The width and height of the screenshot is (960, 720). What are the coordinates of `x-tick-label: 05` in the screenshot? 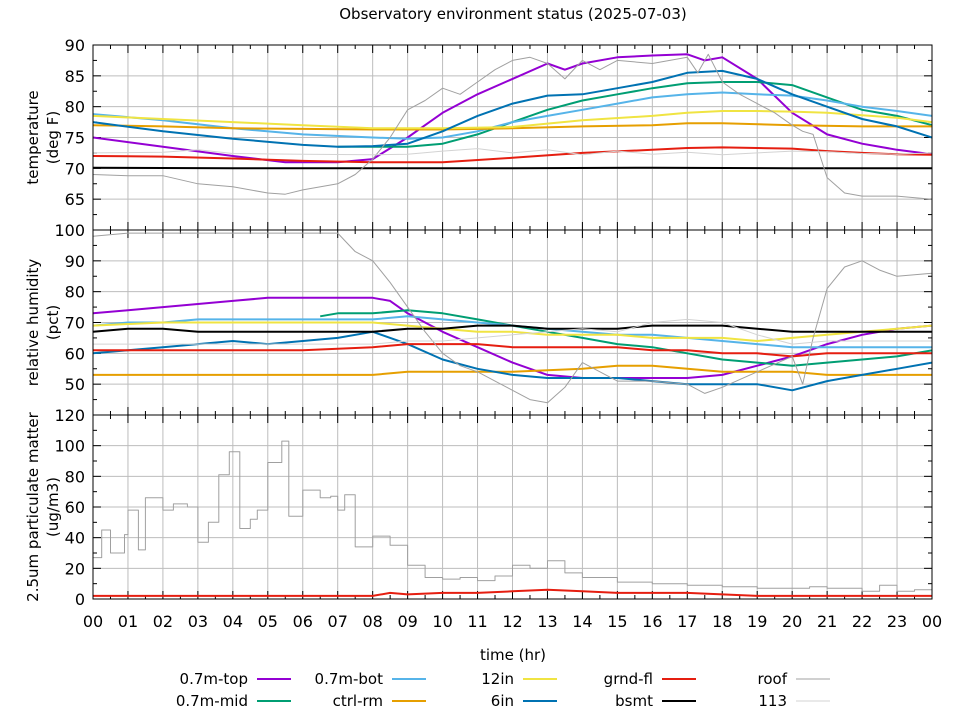 It's located at (268, 621).